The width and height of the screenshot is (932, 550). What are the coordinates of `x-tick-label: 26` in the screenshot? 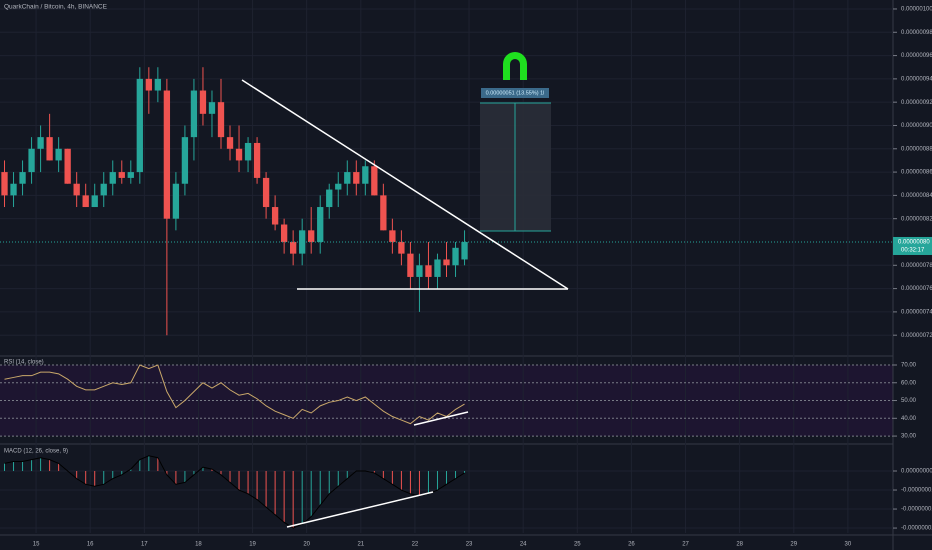 It's located at (631, 545).